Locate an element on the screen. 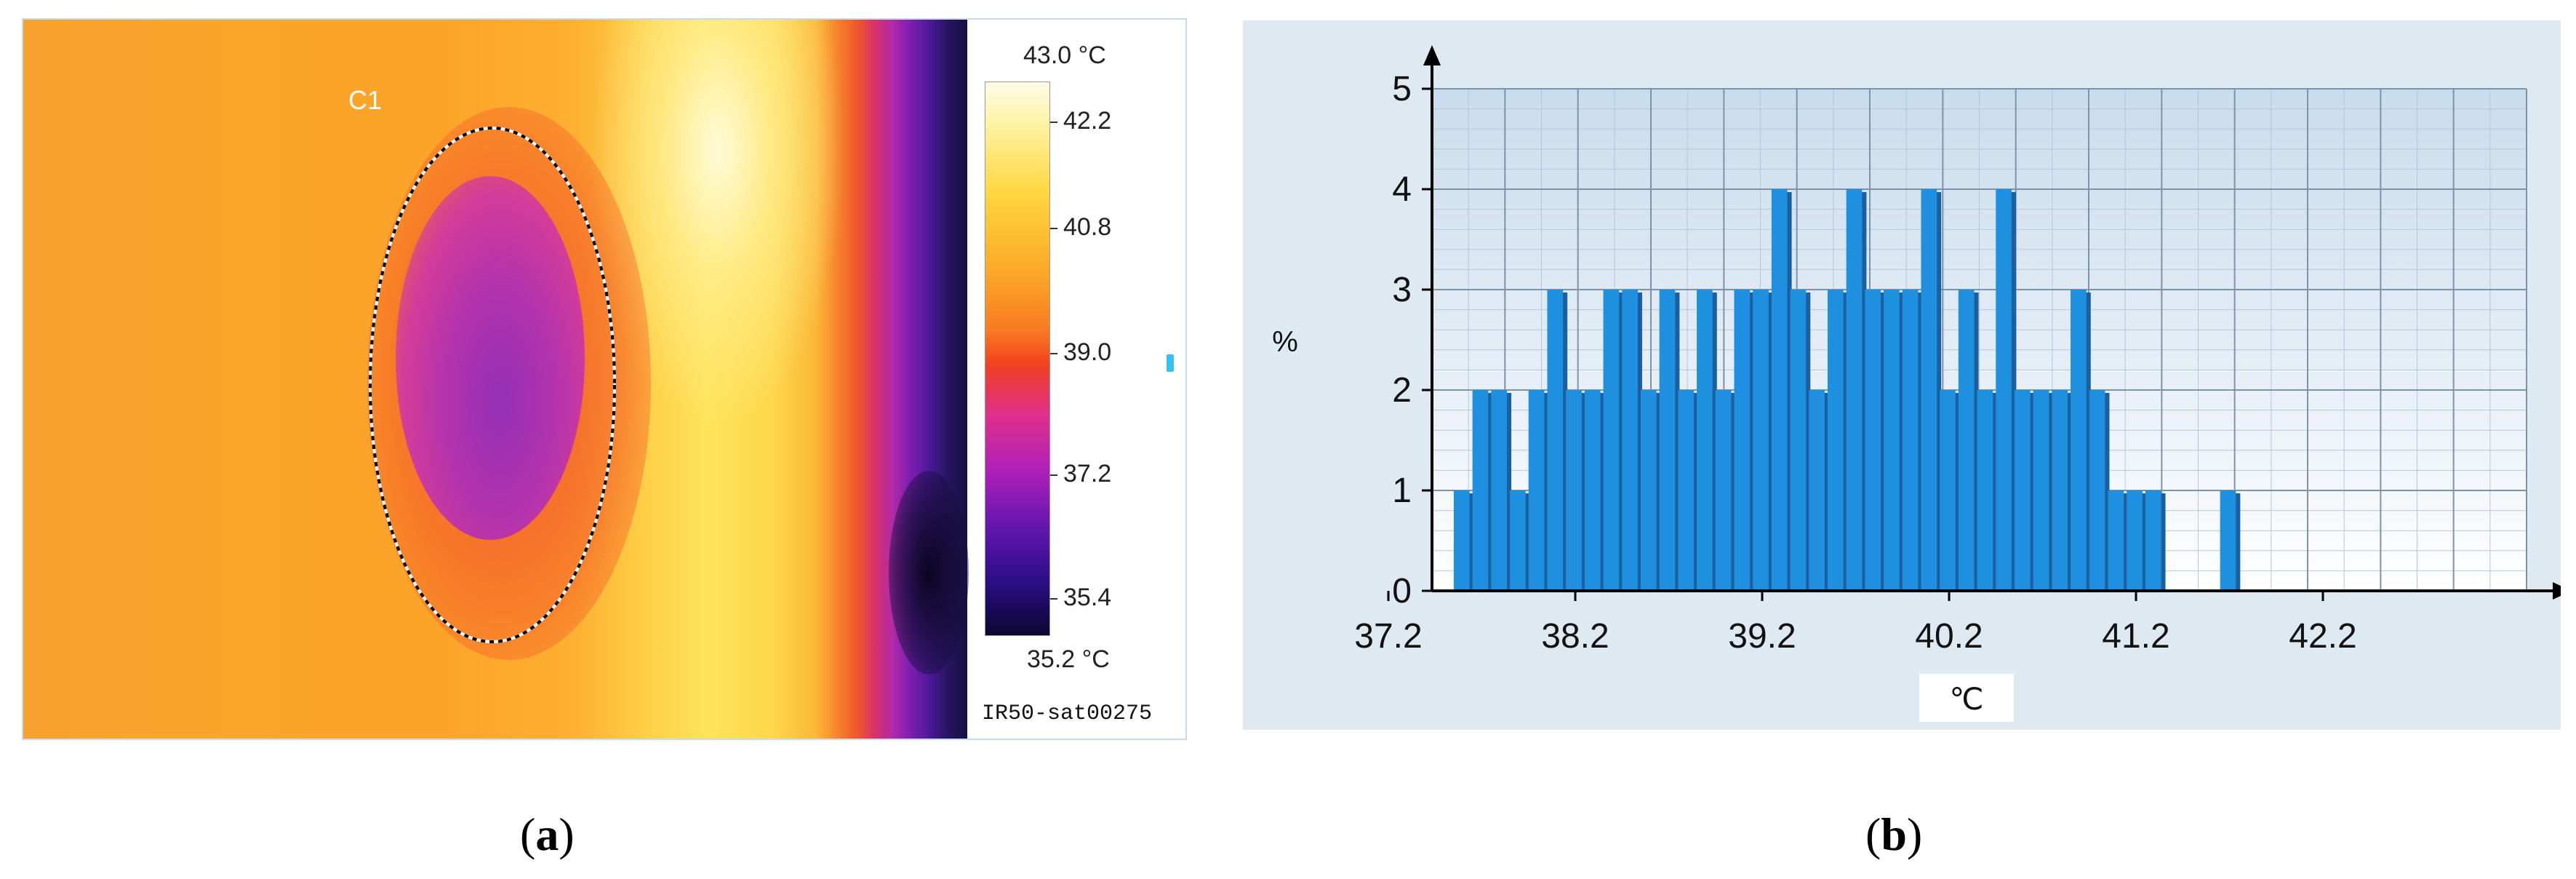 The image size is (2576, 879). y-tick-label: 0 is located at coordinates (1402, 591).